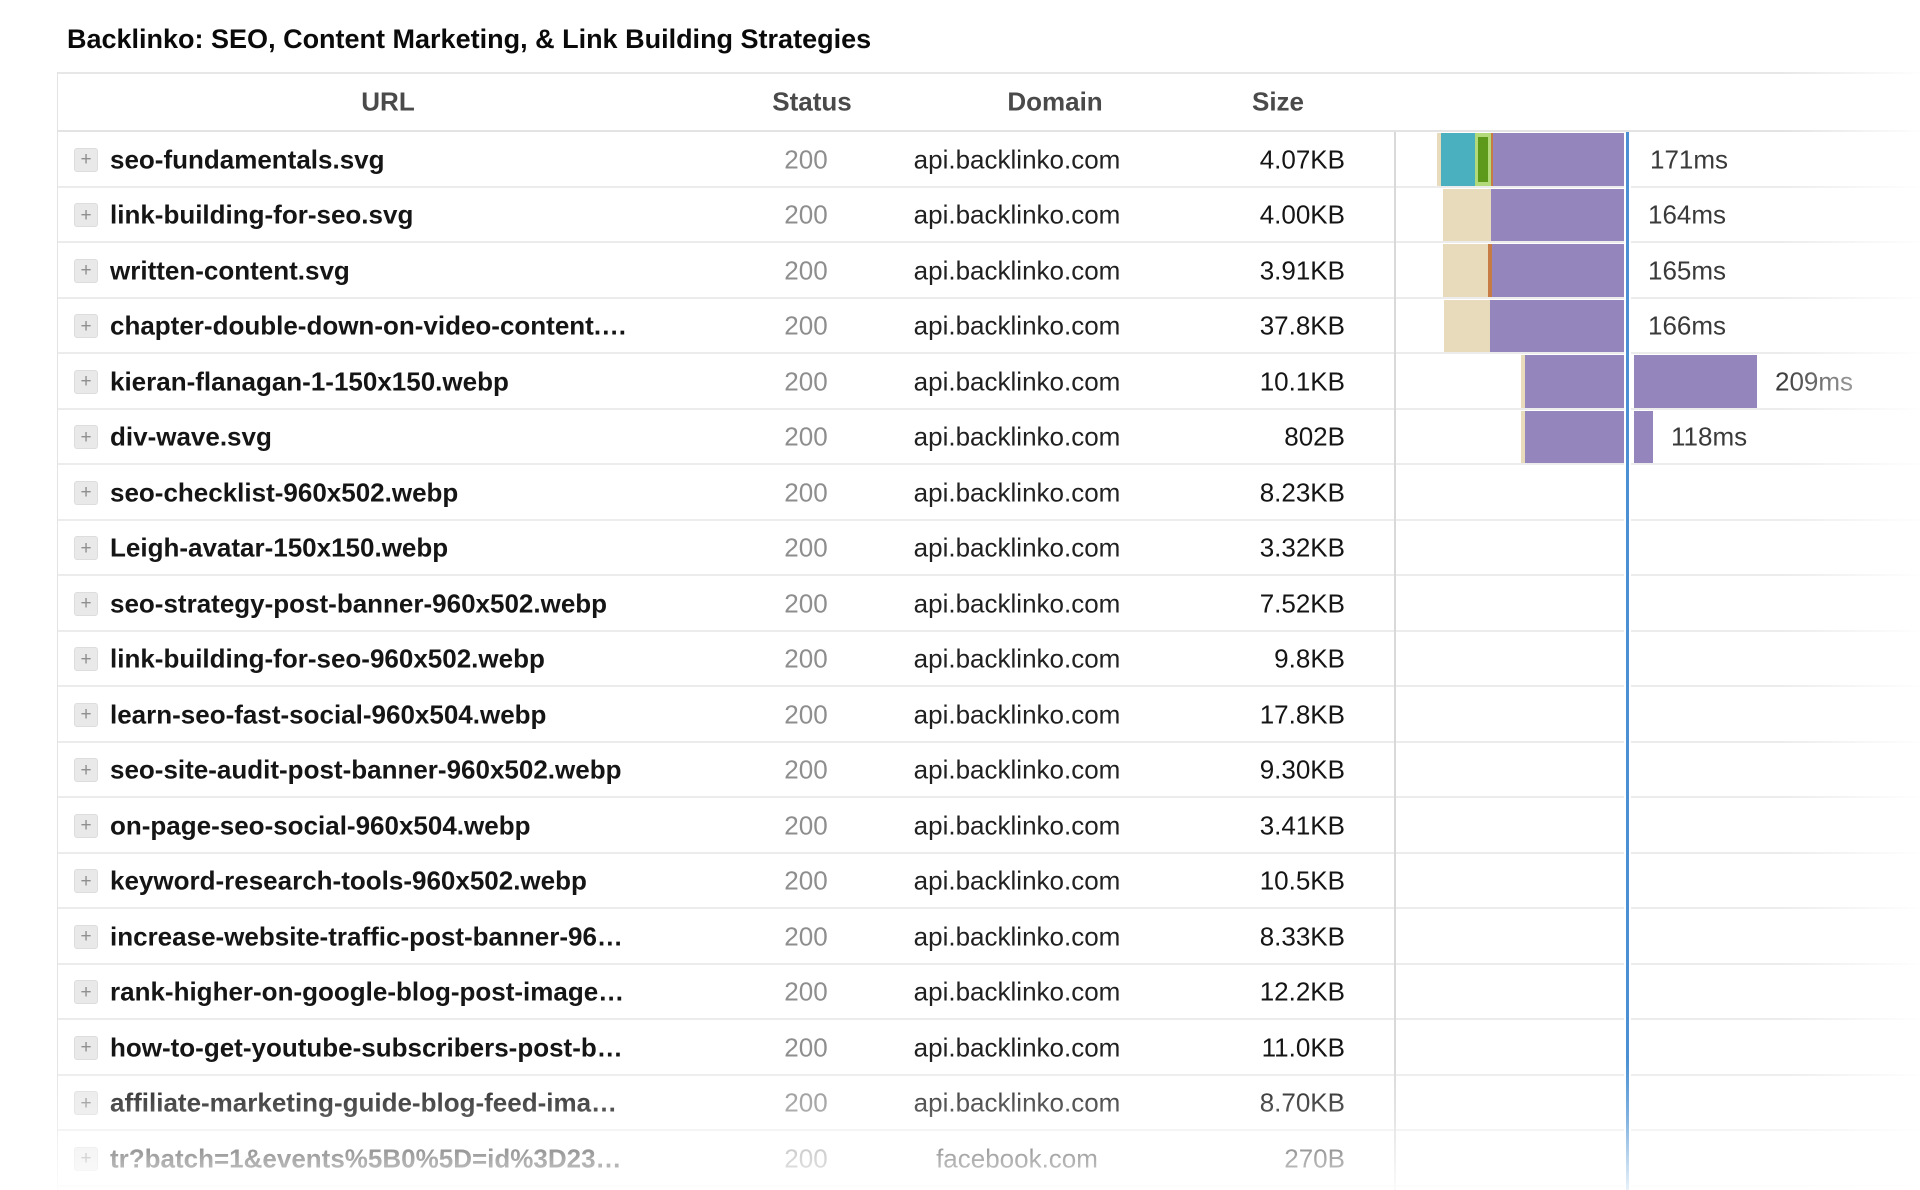  Describe the element at coordinates (1302, 714) in the screenshot. I see `size-cell: 17.8KB` at that location.